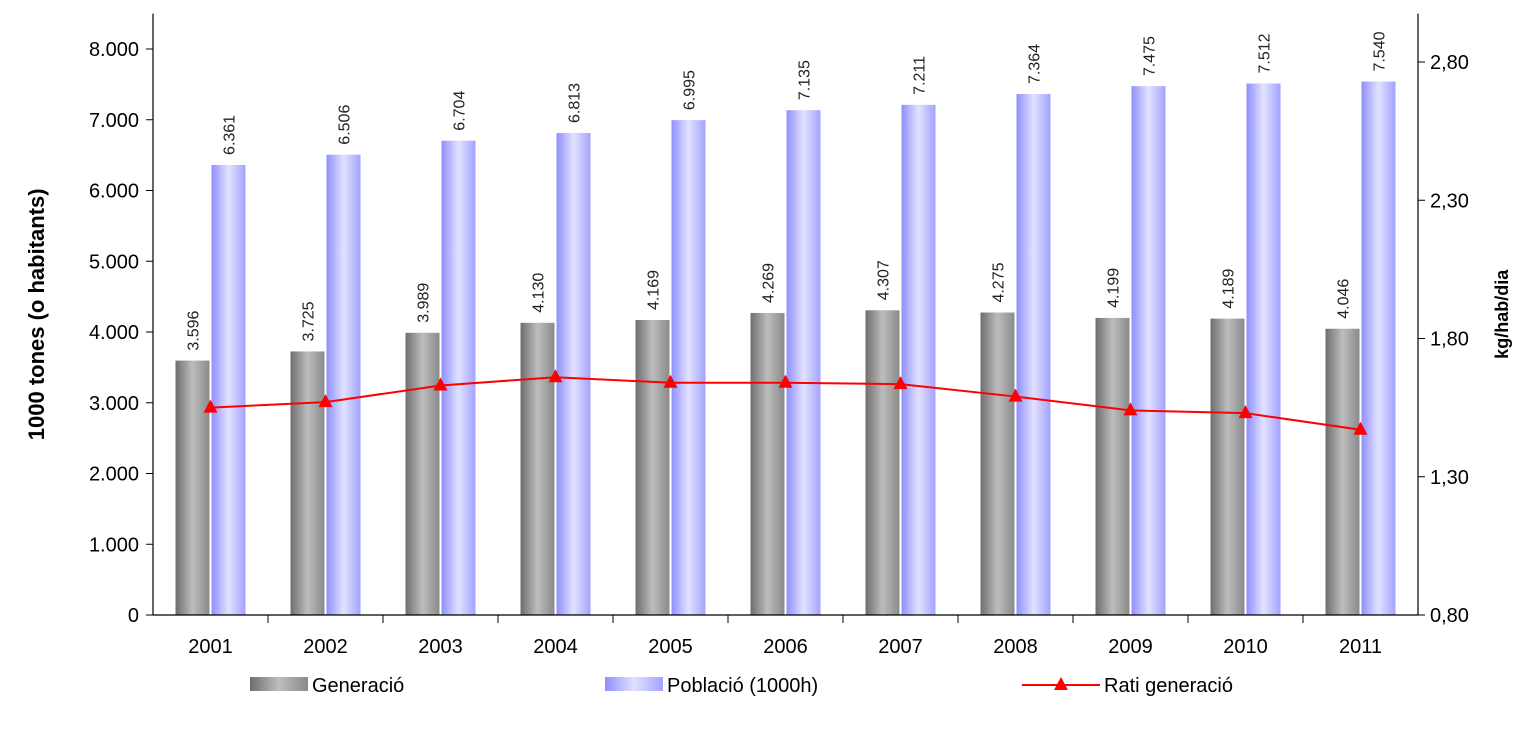  Describe the element at coordinates (1449, 478) in the screenshot. I see `y-right-tick-label: 1,30` at that location.